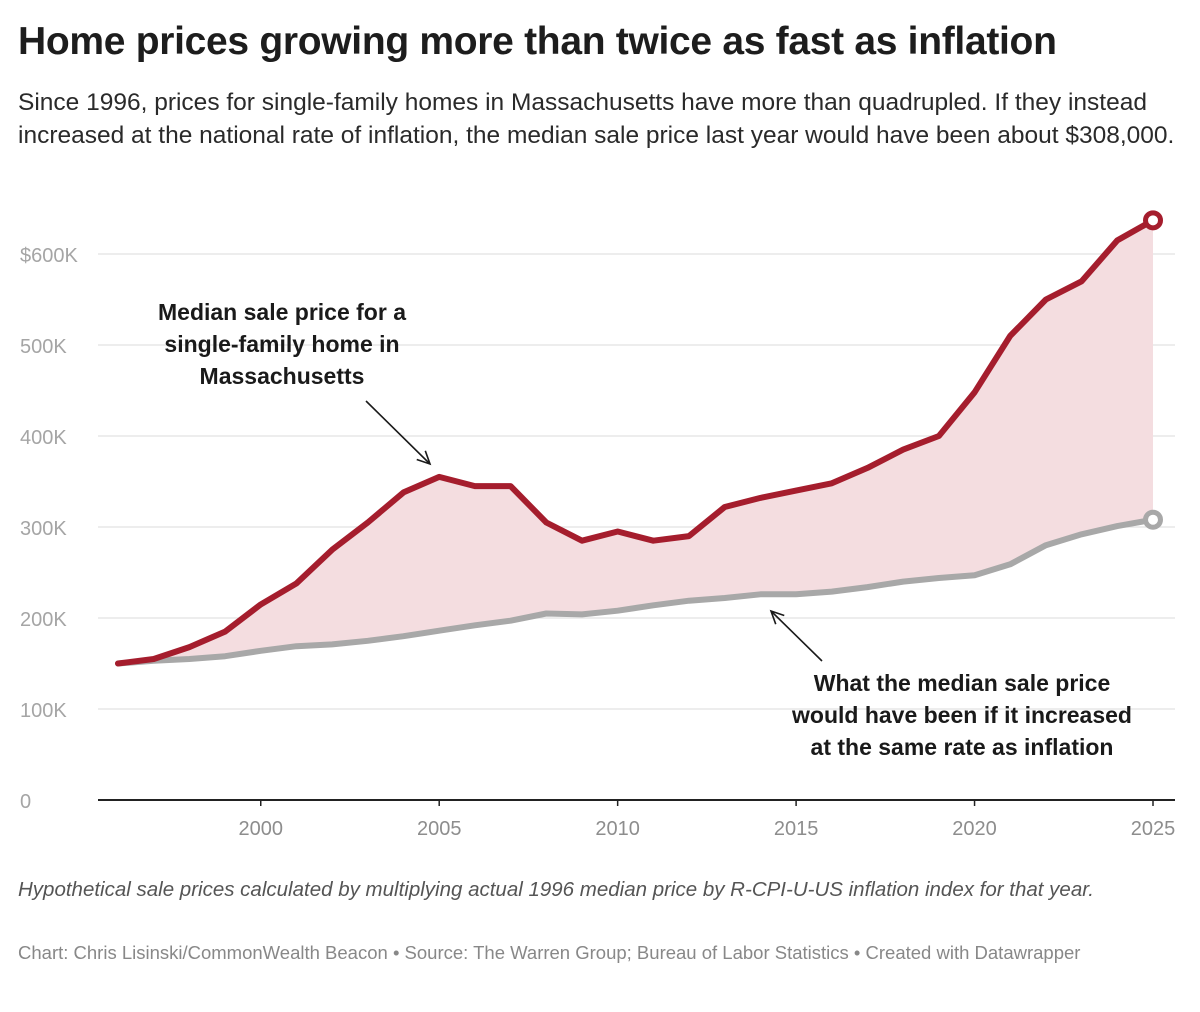 Image resolution: width=1200 pixels, height=1012 pixels. I want to click on x-tick-label: 2020, so click(974, 829).